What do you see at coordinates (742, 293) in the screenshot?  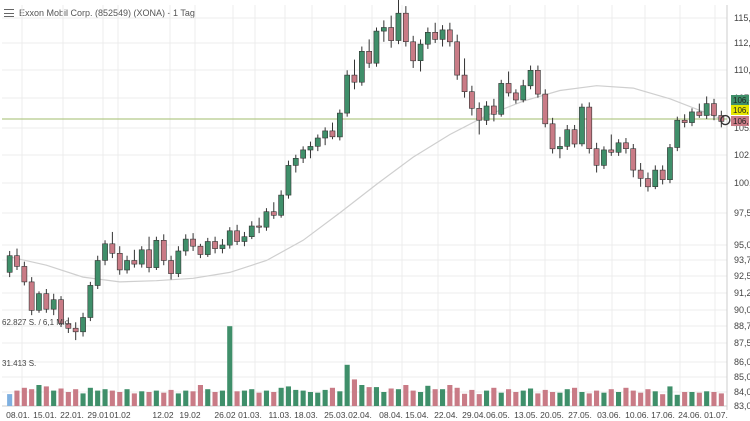 I see `price-tick-label: 91,25` at bounding box center [742, 293].